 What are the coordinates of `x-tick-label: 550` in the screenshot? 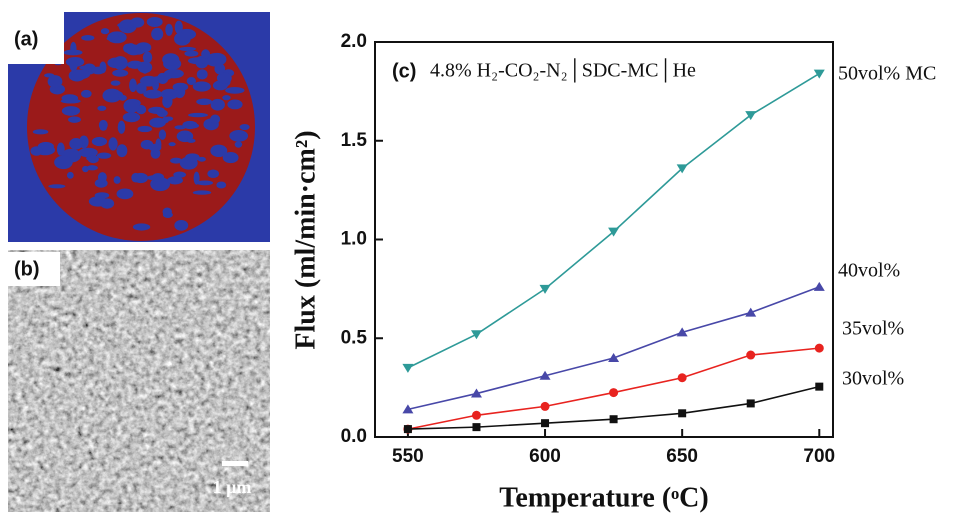 It's located at (408, 456).